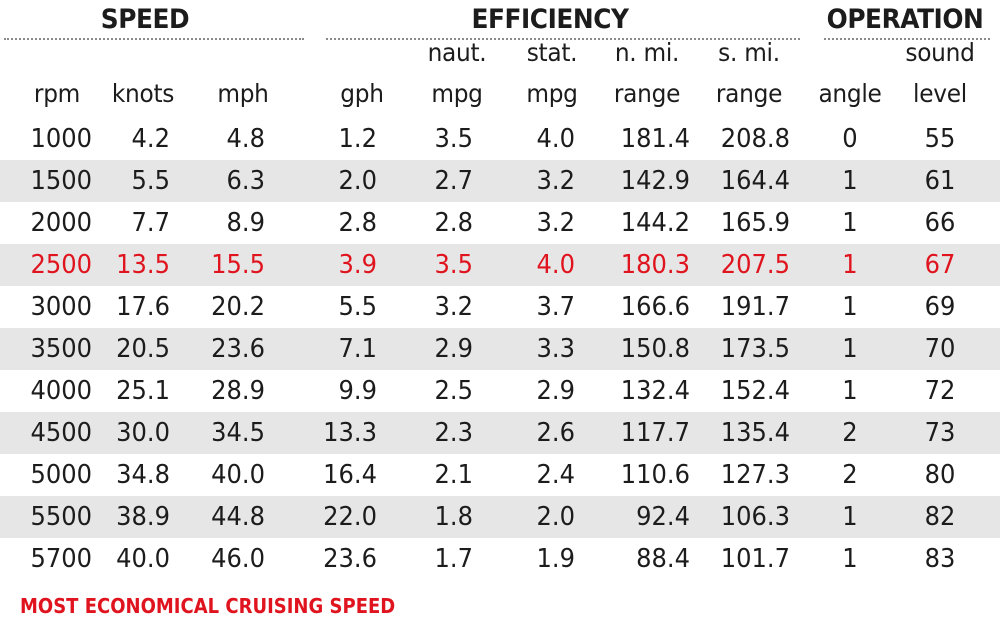 The image size is (1000, 627). What do you see at coordinates (357, 265) in the screenshot?
I see `cell-gph: 3.9` at bounding box center [357, 265].